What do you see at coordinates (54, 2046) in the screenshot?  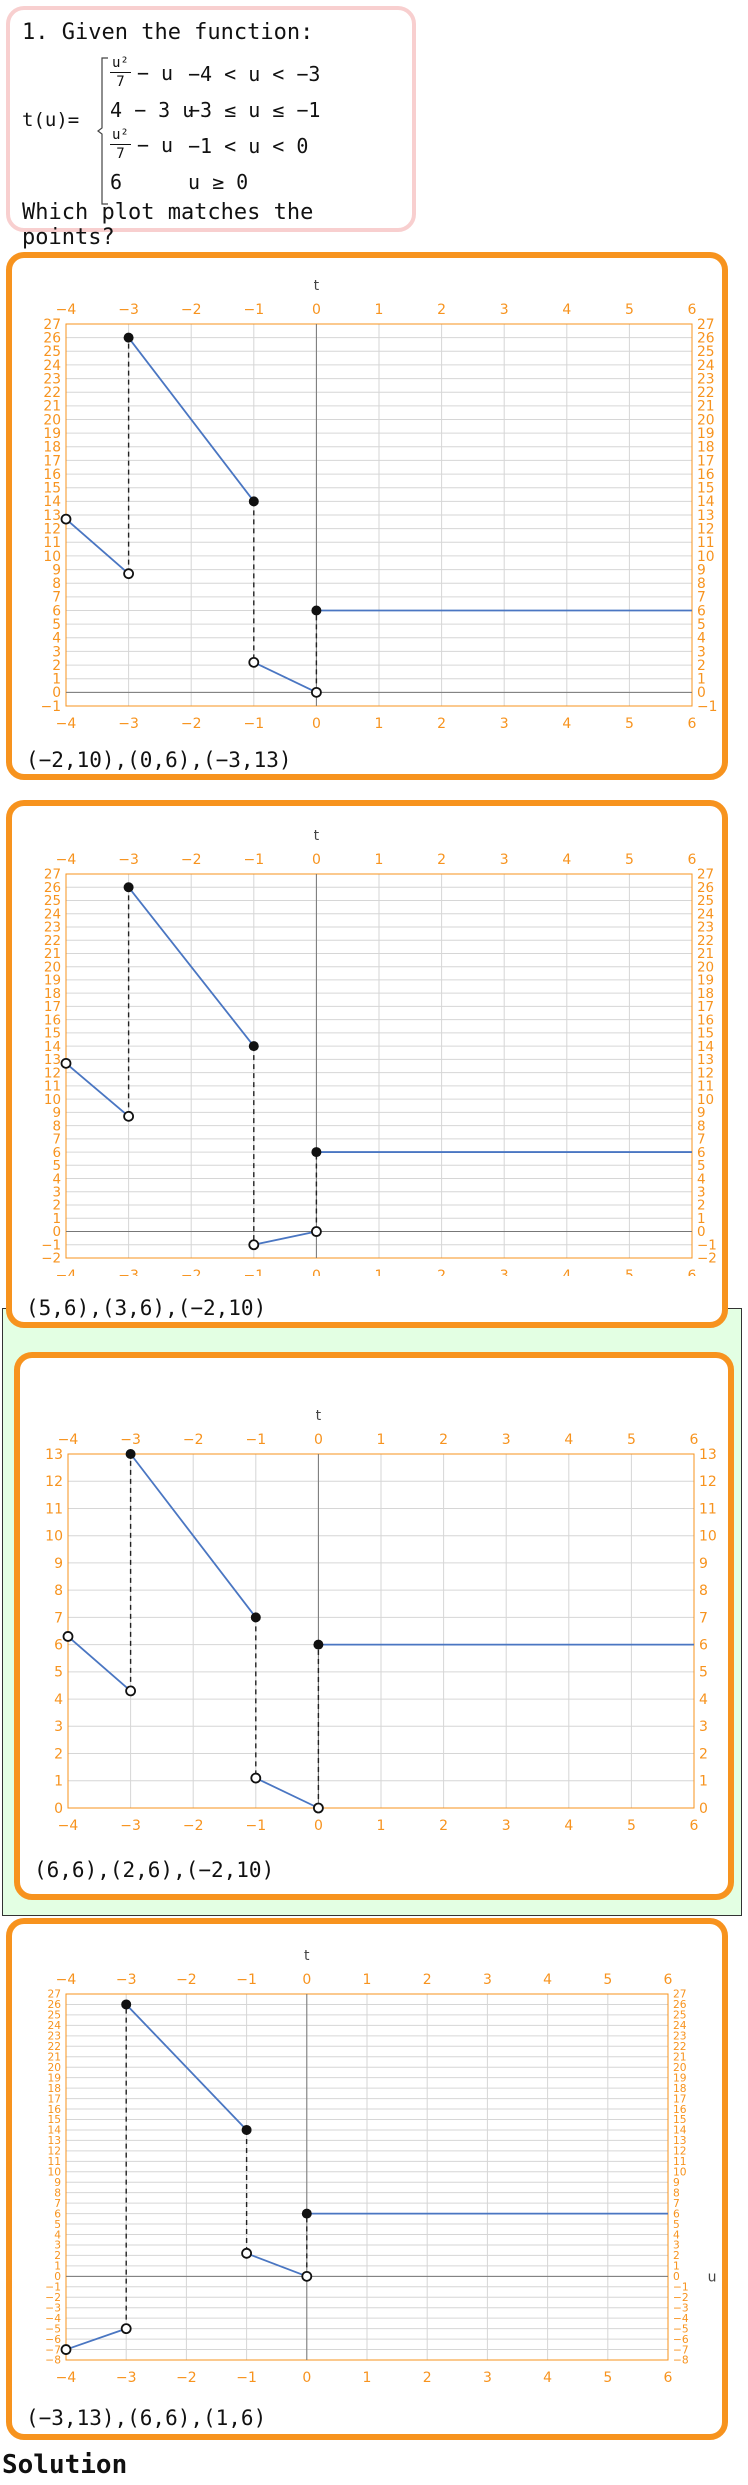 I see `y-tick-label-left: 22` at bounding box center [54, 2046].